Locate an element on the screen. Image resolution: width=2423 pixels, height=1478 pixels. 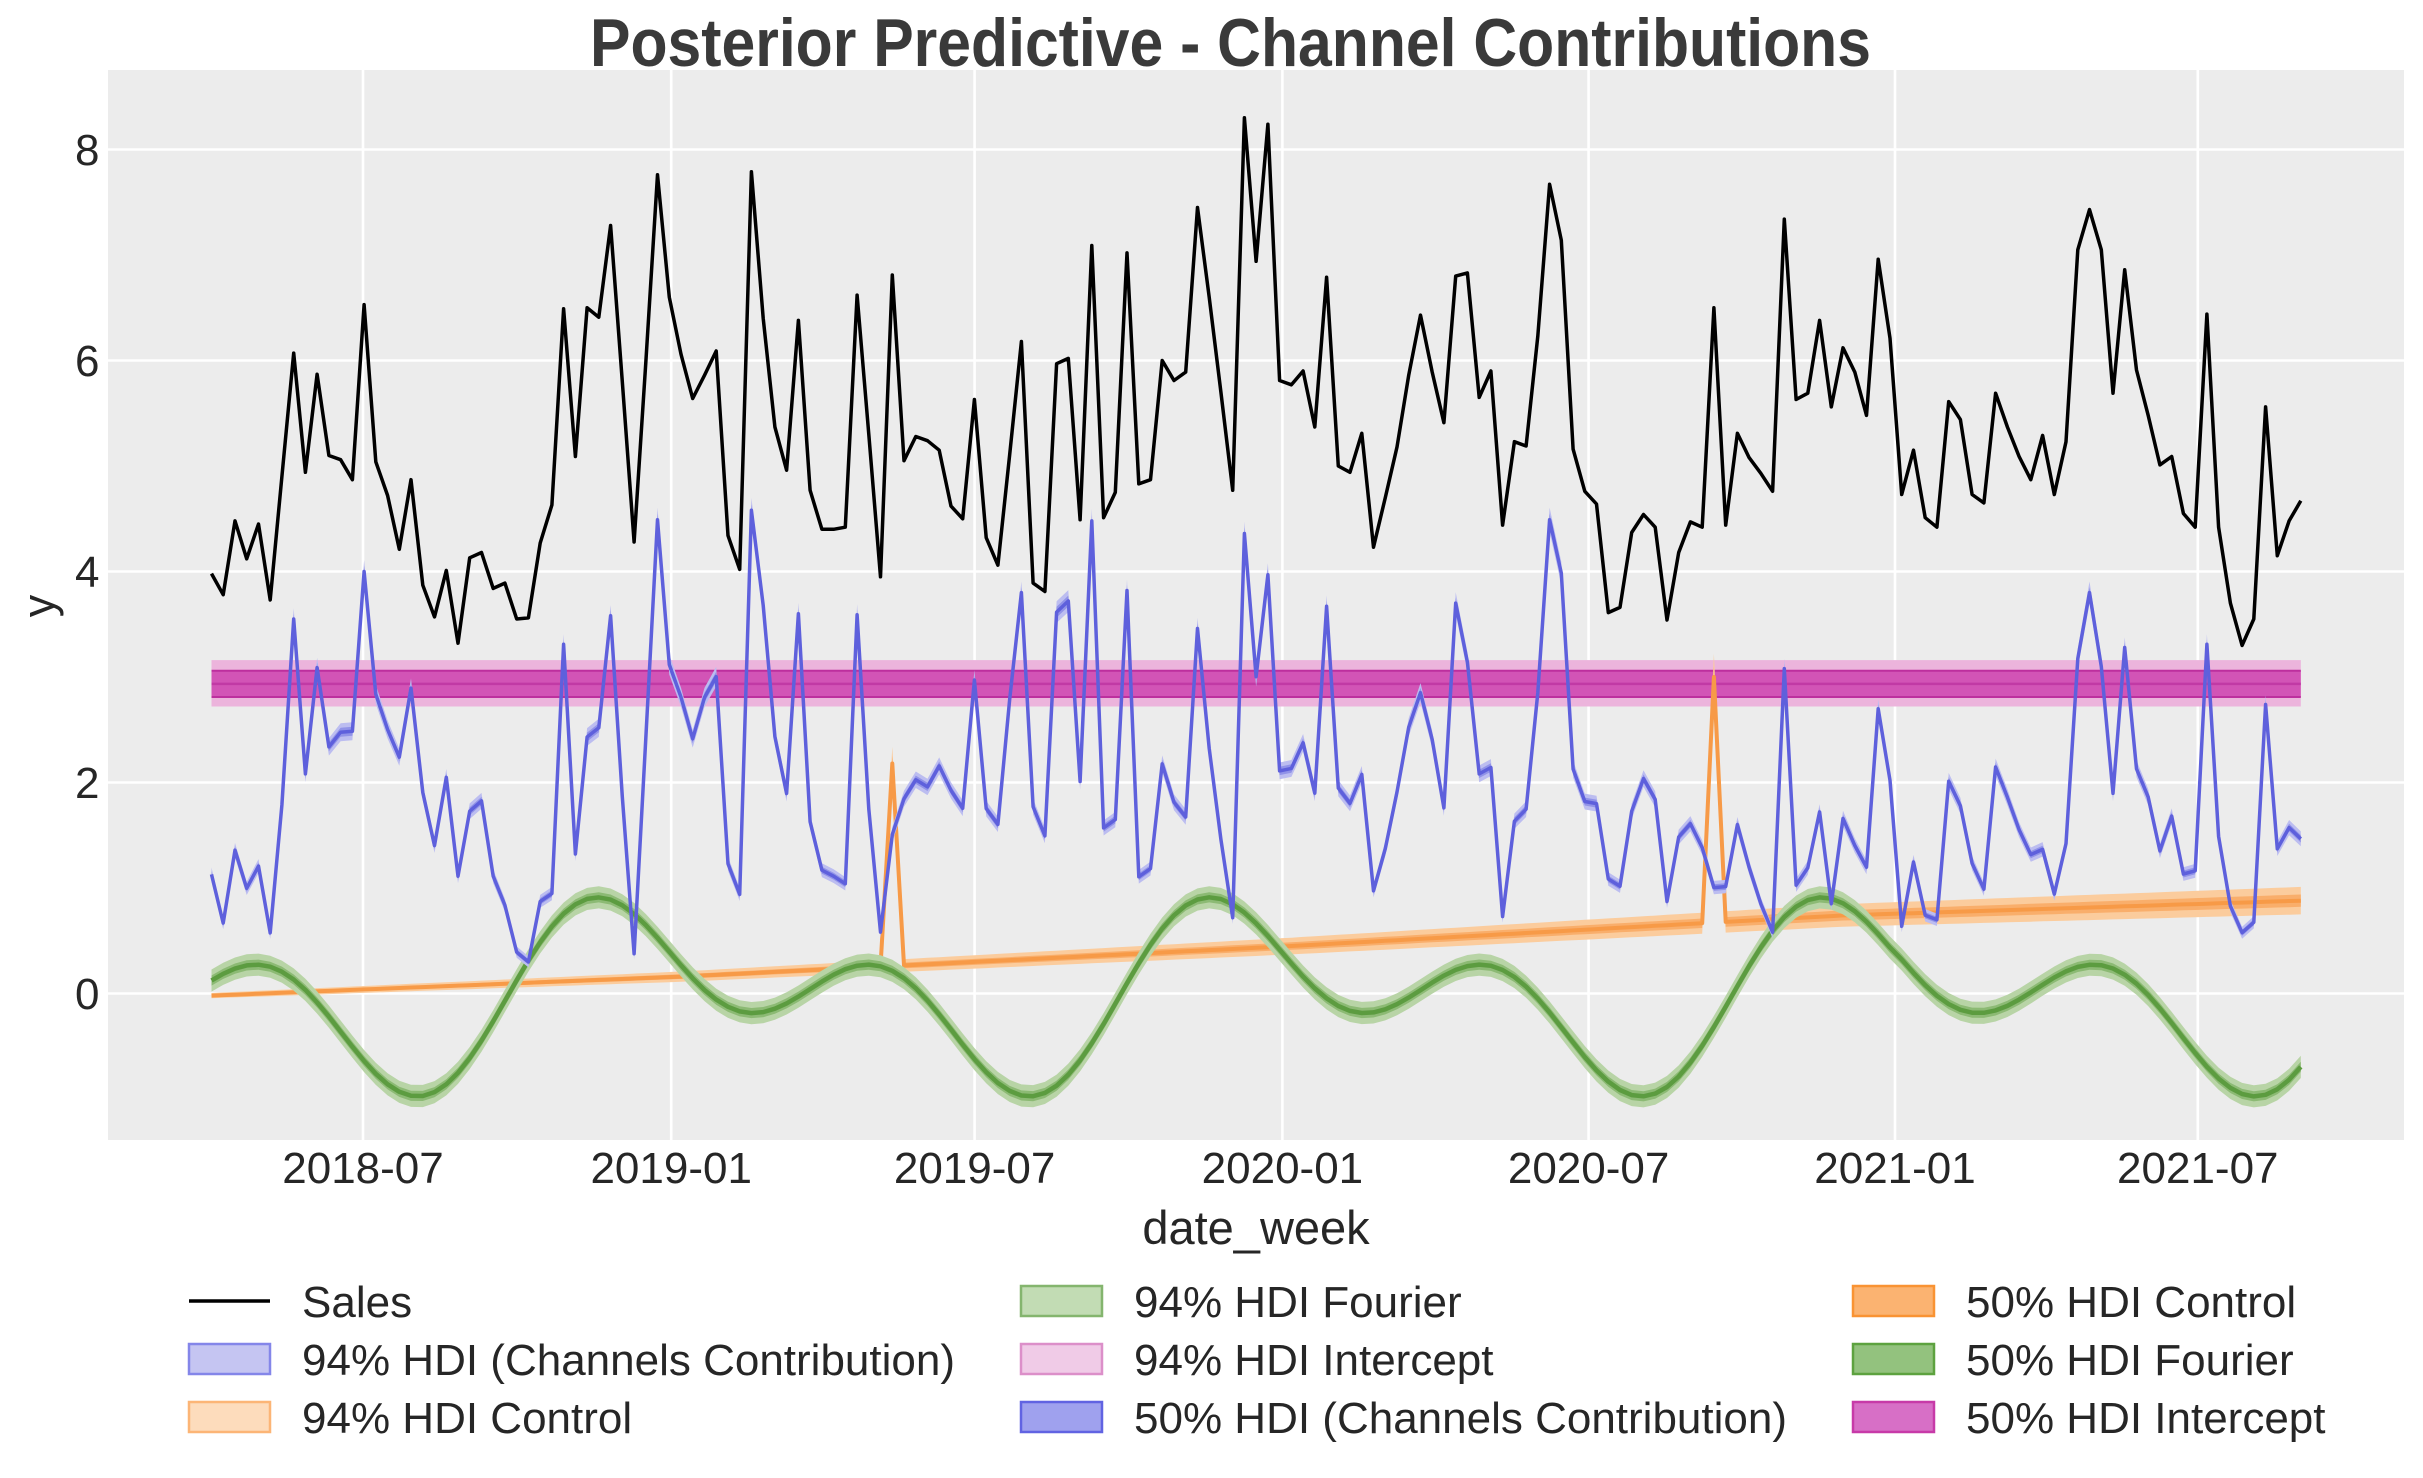
svg-text: 94% HDI Fourier is located at coordinates (1298, 1302).